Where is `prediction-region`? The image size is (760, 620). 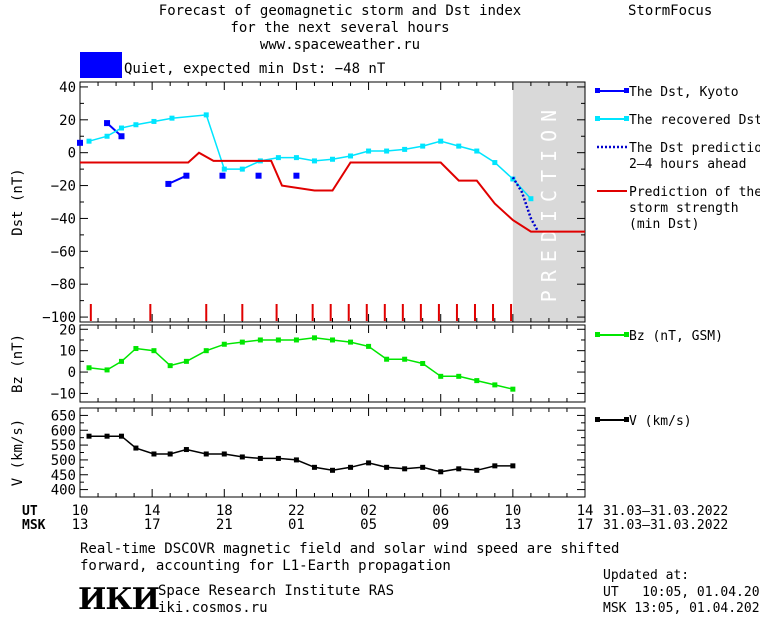 prediction-region is located at coordinates (548, 202).